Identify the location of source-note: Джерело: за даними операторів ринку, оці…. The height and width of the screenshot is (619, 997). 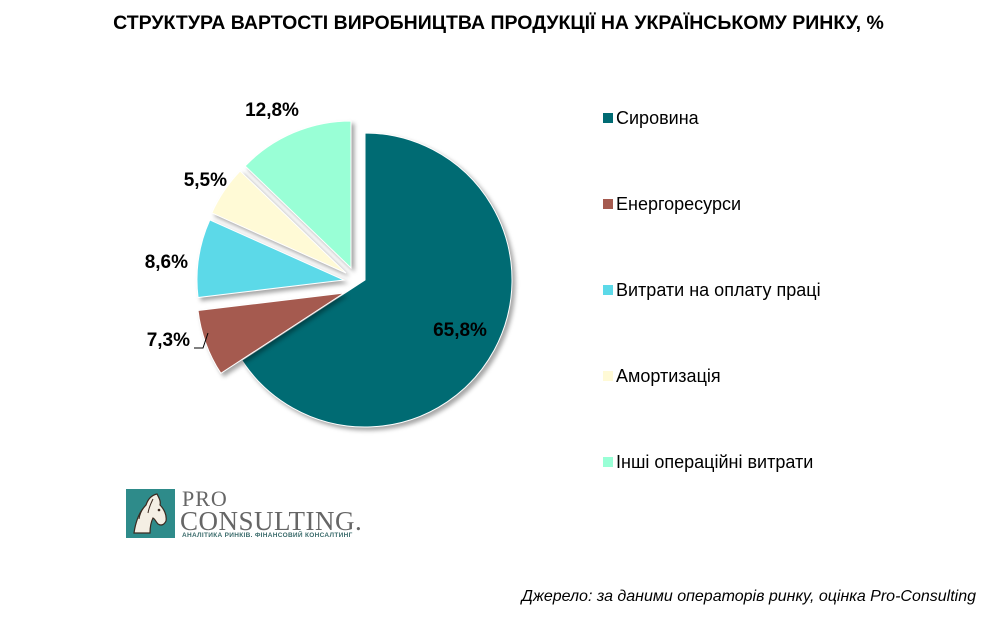
(748, 596).